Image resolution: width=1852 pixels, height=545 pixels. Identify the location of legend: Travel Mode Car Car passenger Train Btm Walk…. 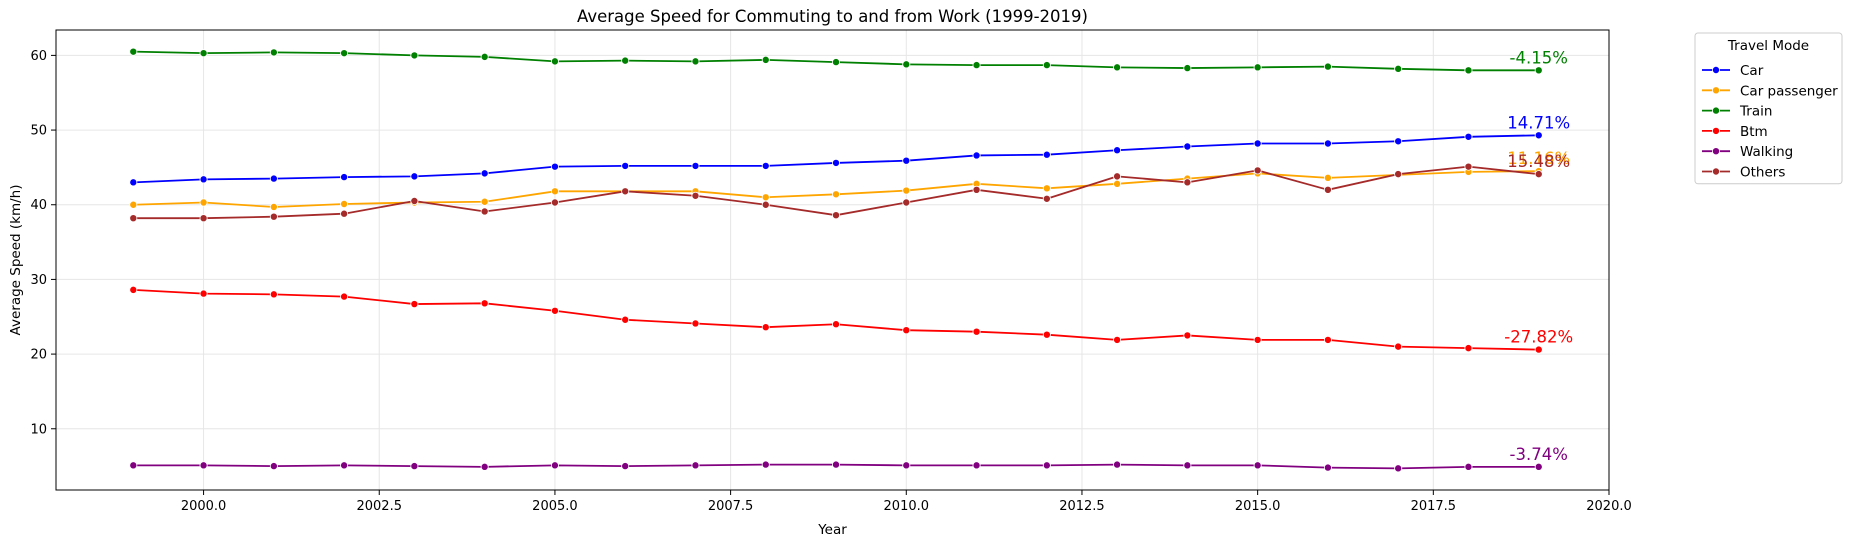
(1768, 108).